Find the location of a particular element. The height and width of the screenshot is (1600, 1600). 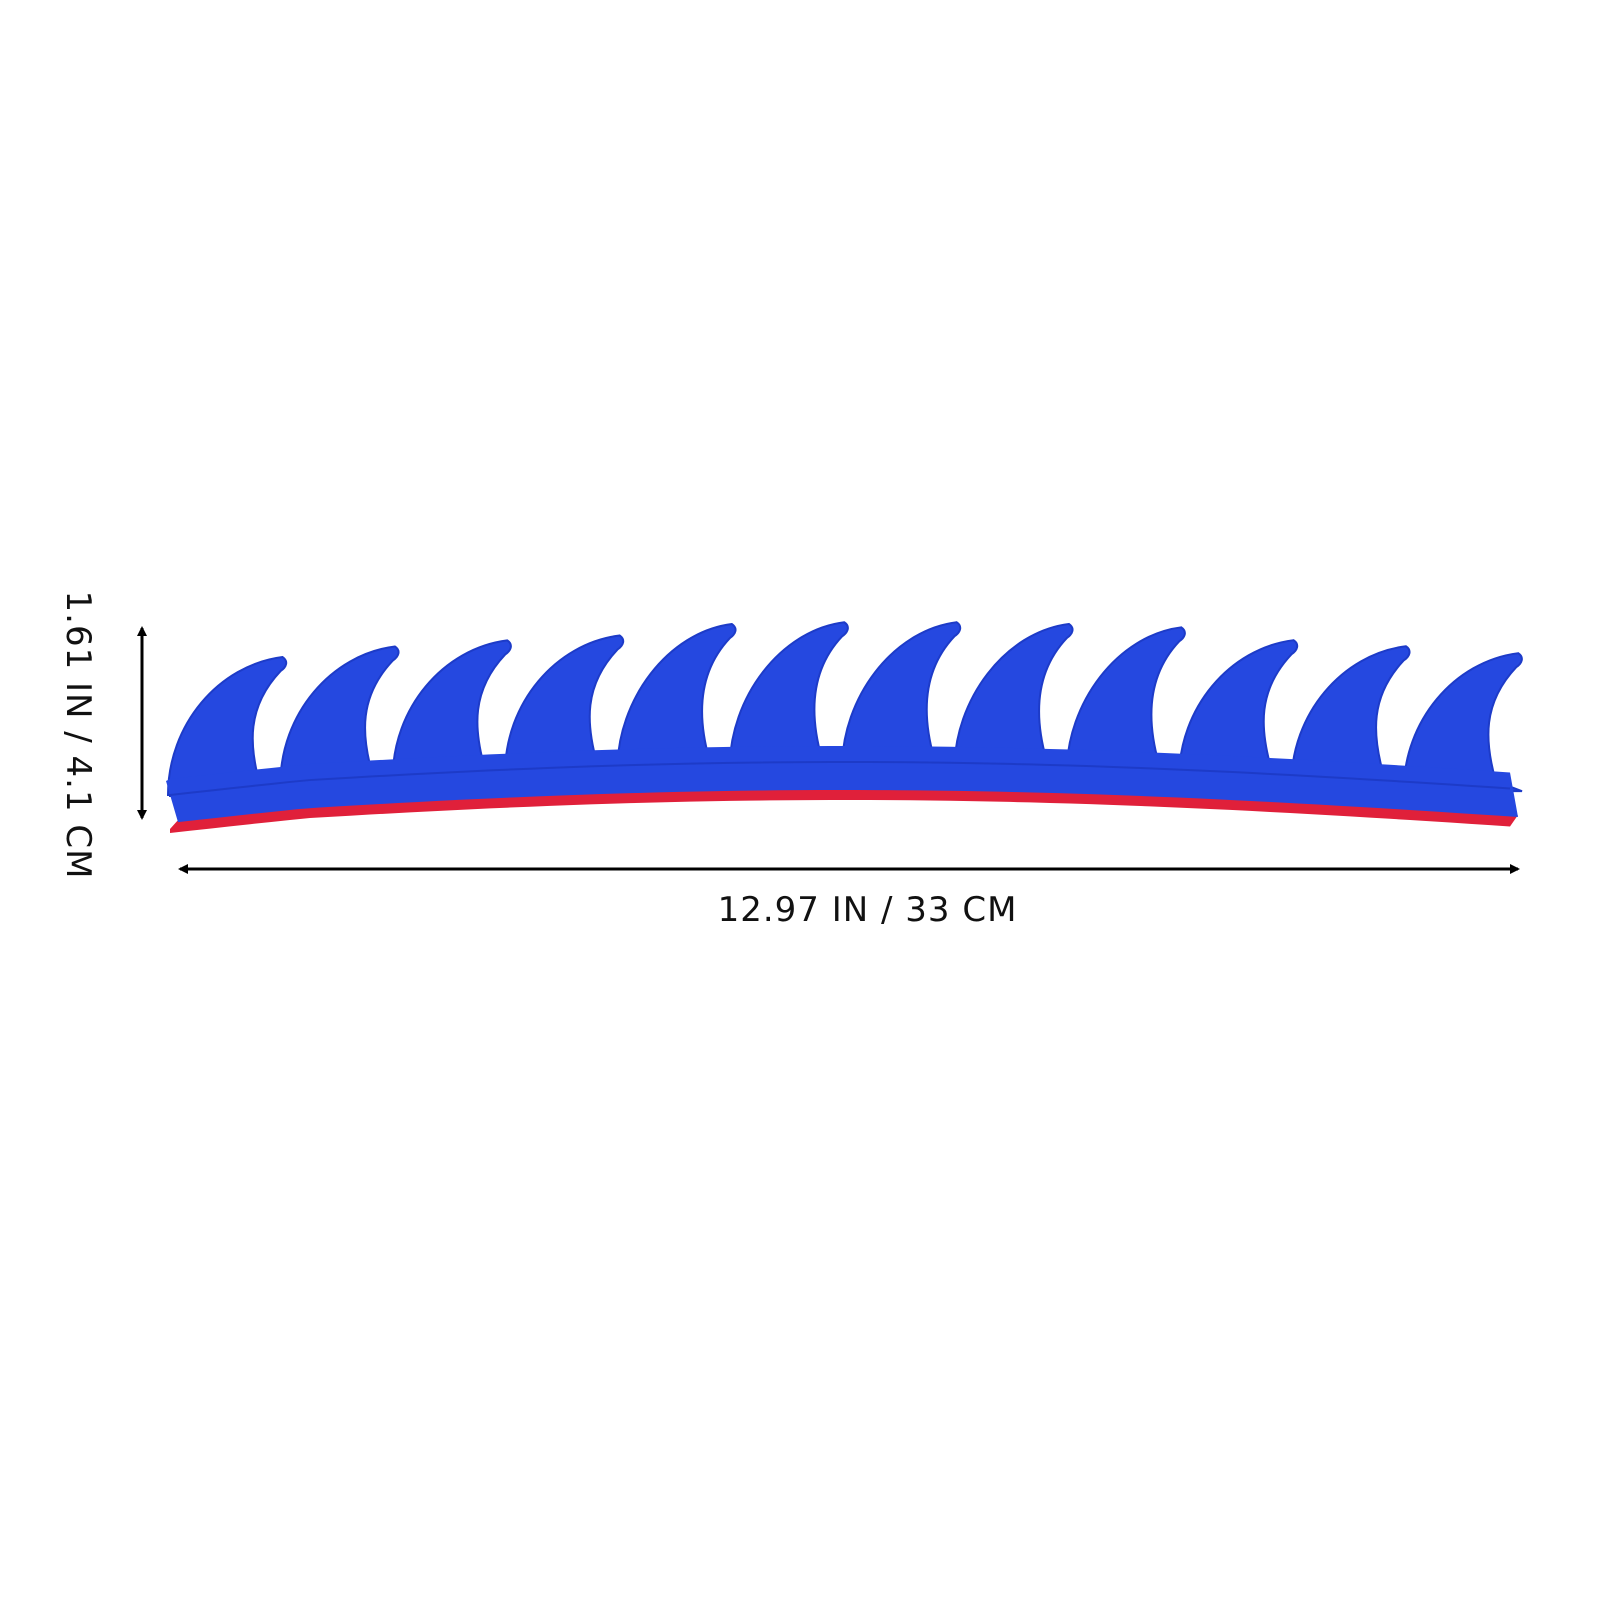

shark-fin-strip is located at coordinates (844, 727).